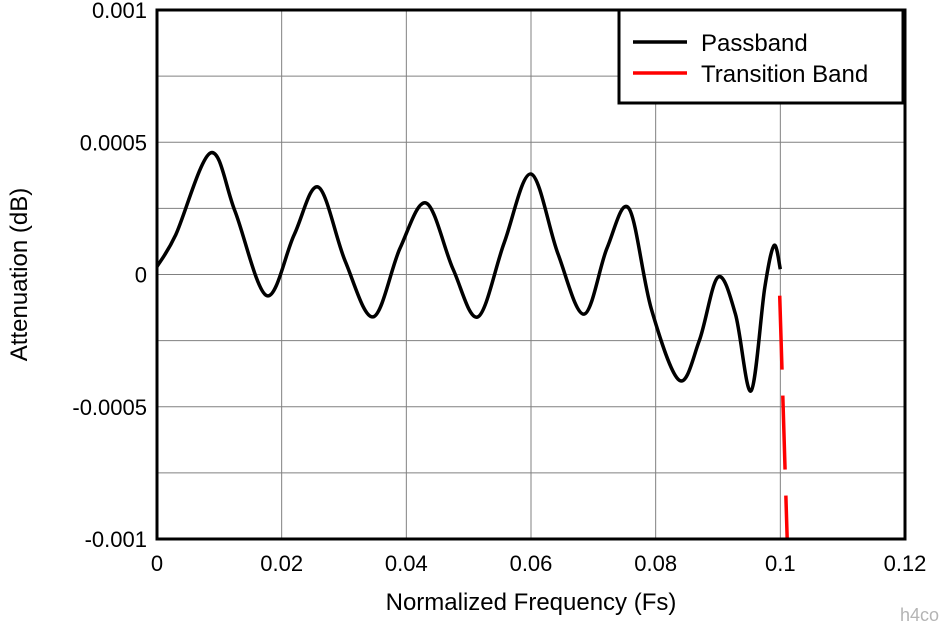 This screenshot has width=945, height=622. What do you see at coordinates (116, 539) in the screenshot?
I see `y-tick-label: -0.001` at bounding box center [116, 539].